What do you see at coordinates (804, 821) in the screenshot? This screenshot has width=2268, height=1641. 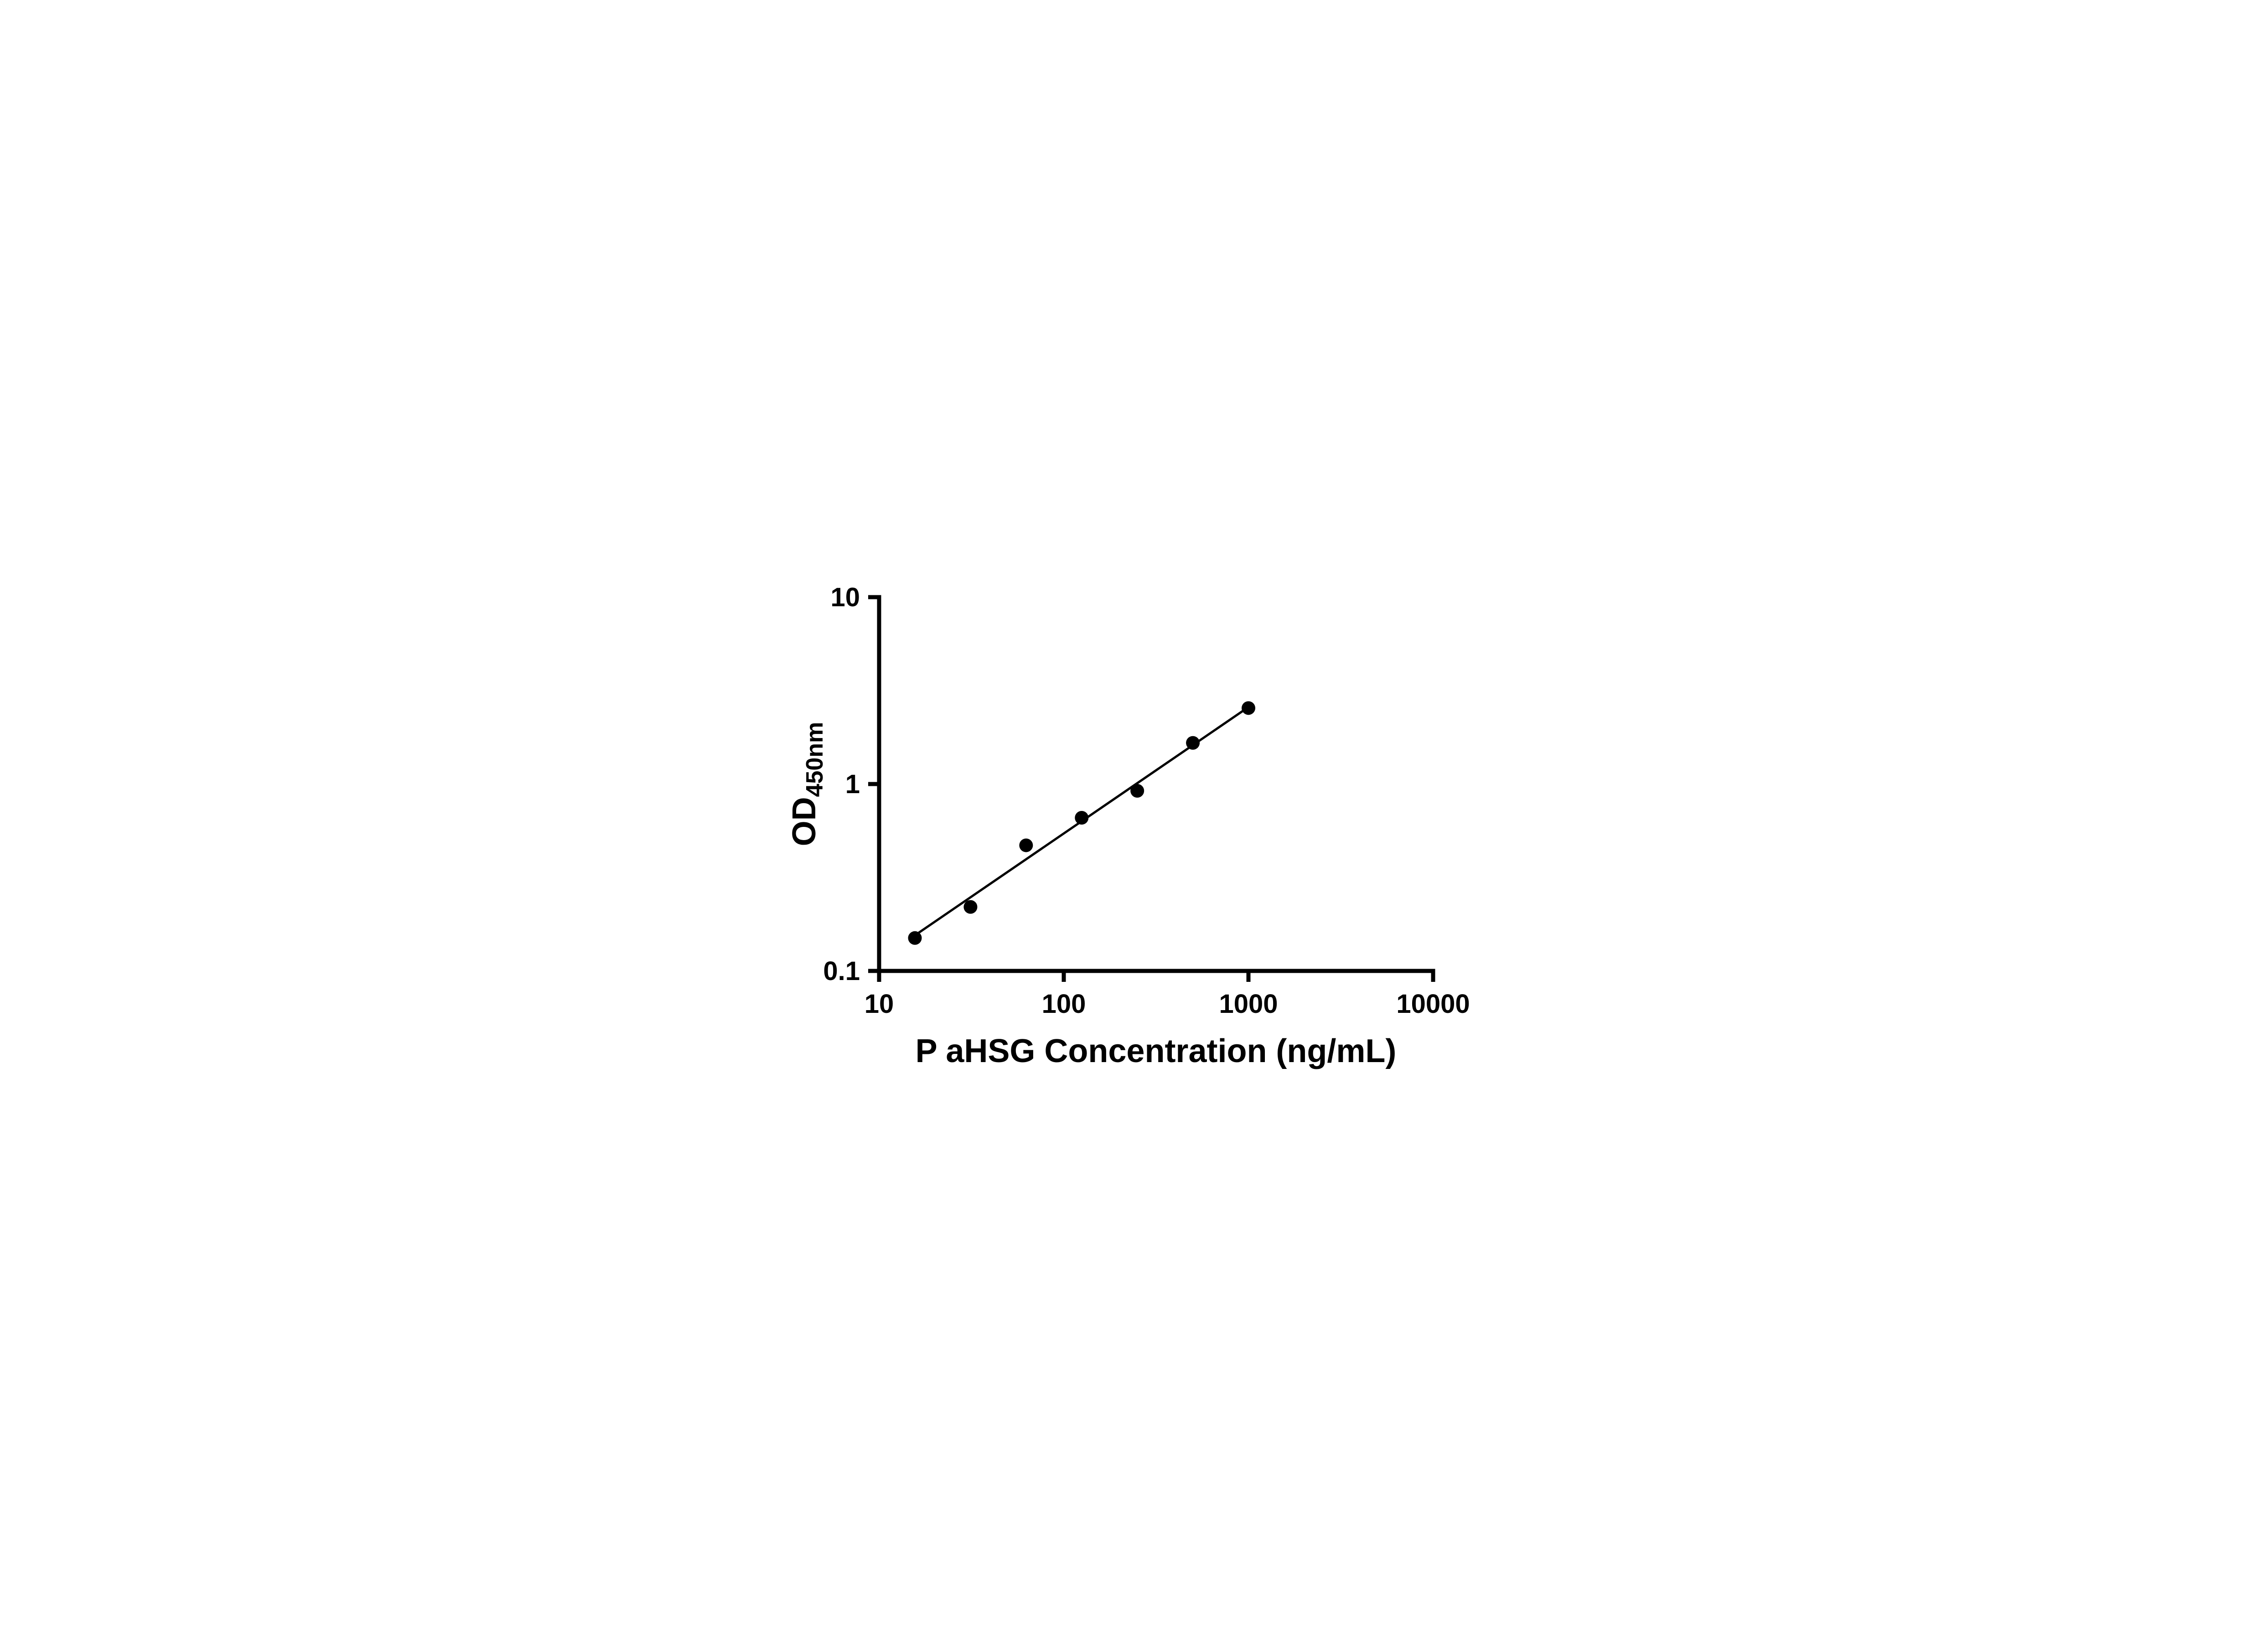 I see `y-axis-title-main: OD` at bounding box center [804, 821].